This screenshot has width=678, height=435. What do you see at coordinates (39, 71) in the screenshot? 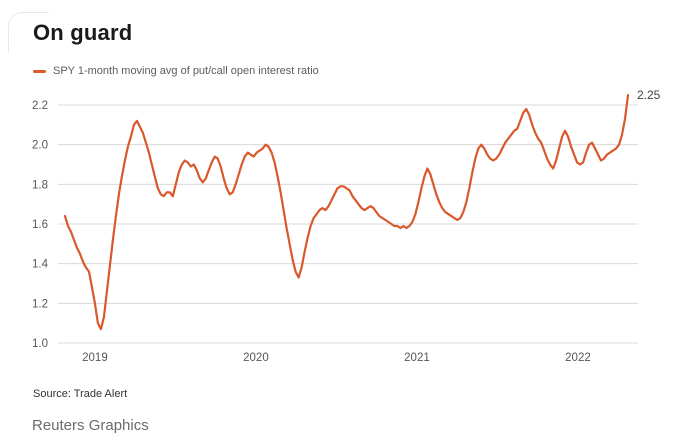
I see `legend-line-swatch` at bounding box center [39, 71].